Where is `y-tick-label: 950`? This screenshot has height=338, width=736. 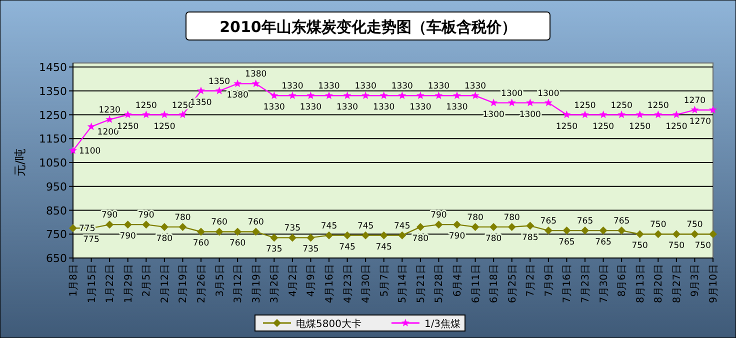
y-tick-label: 950 is located at coordinates (56, 187).